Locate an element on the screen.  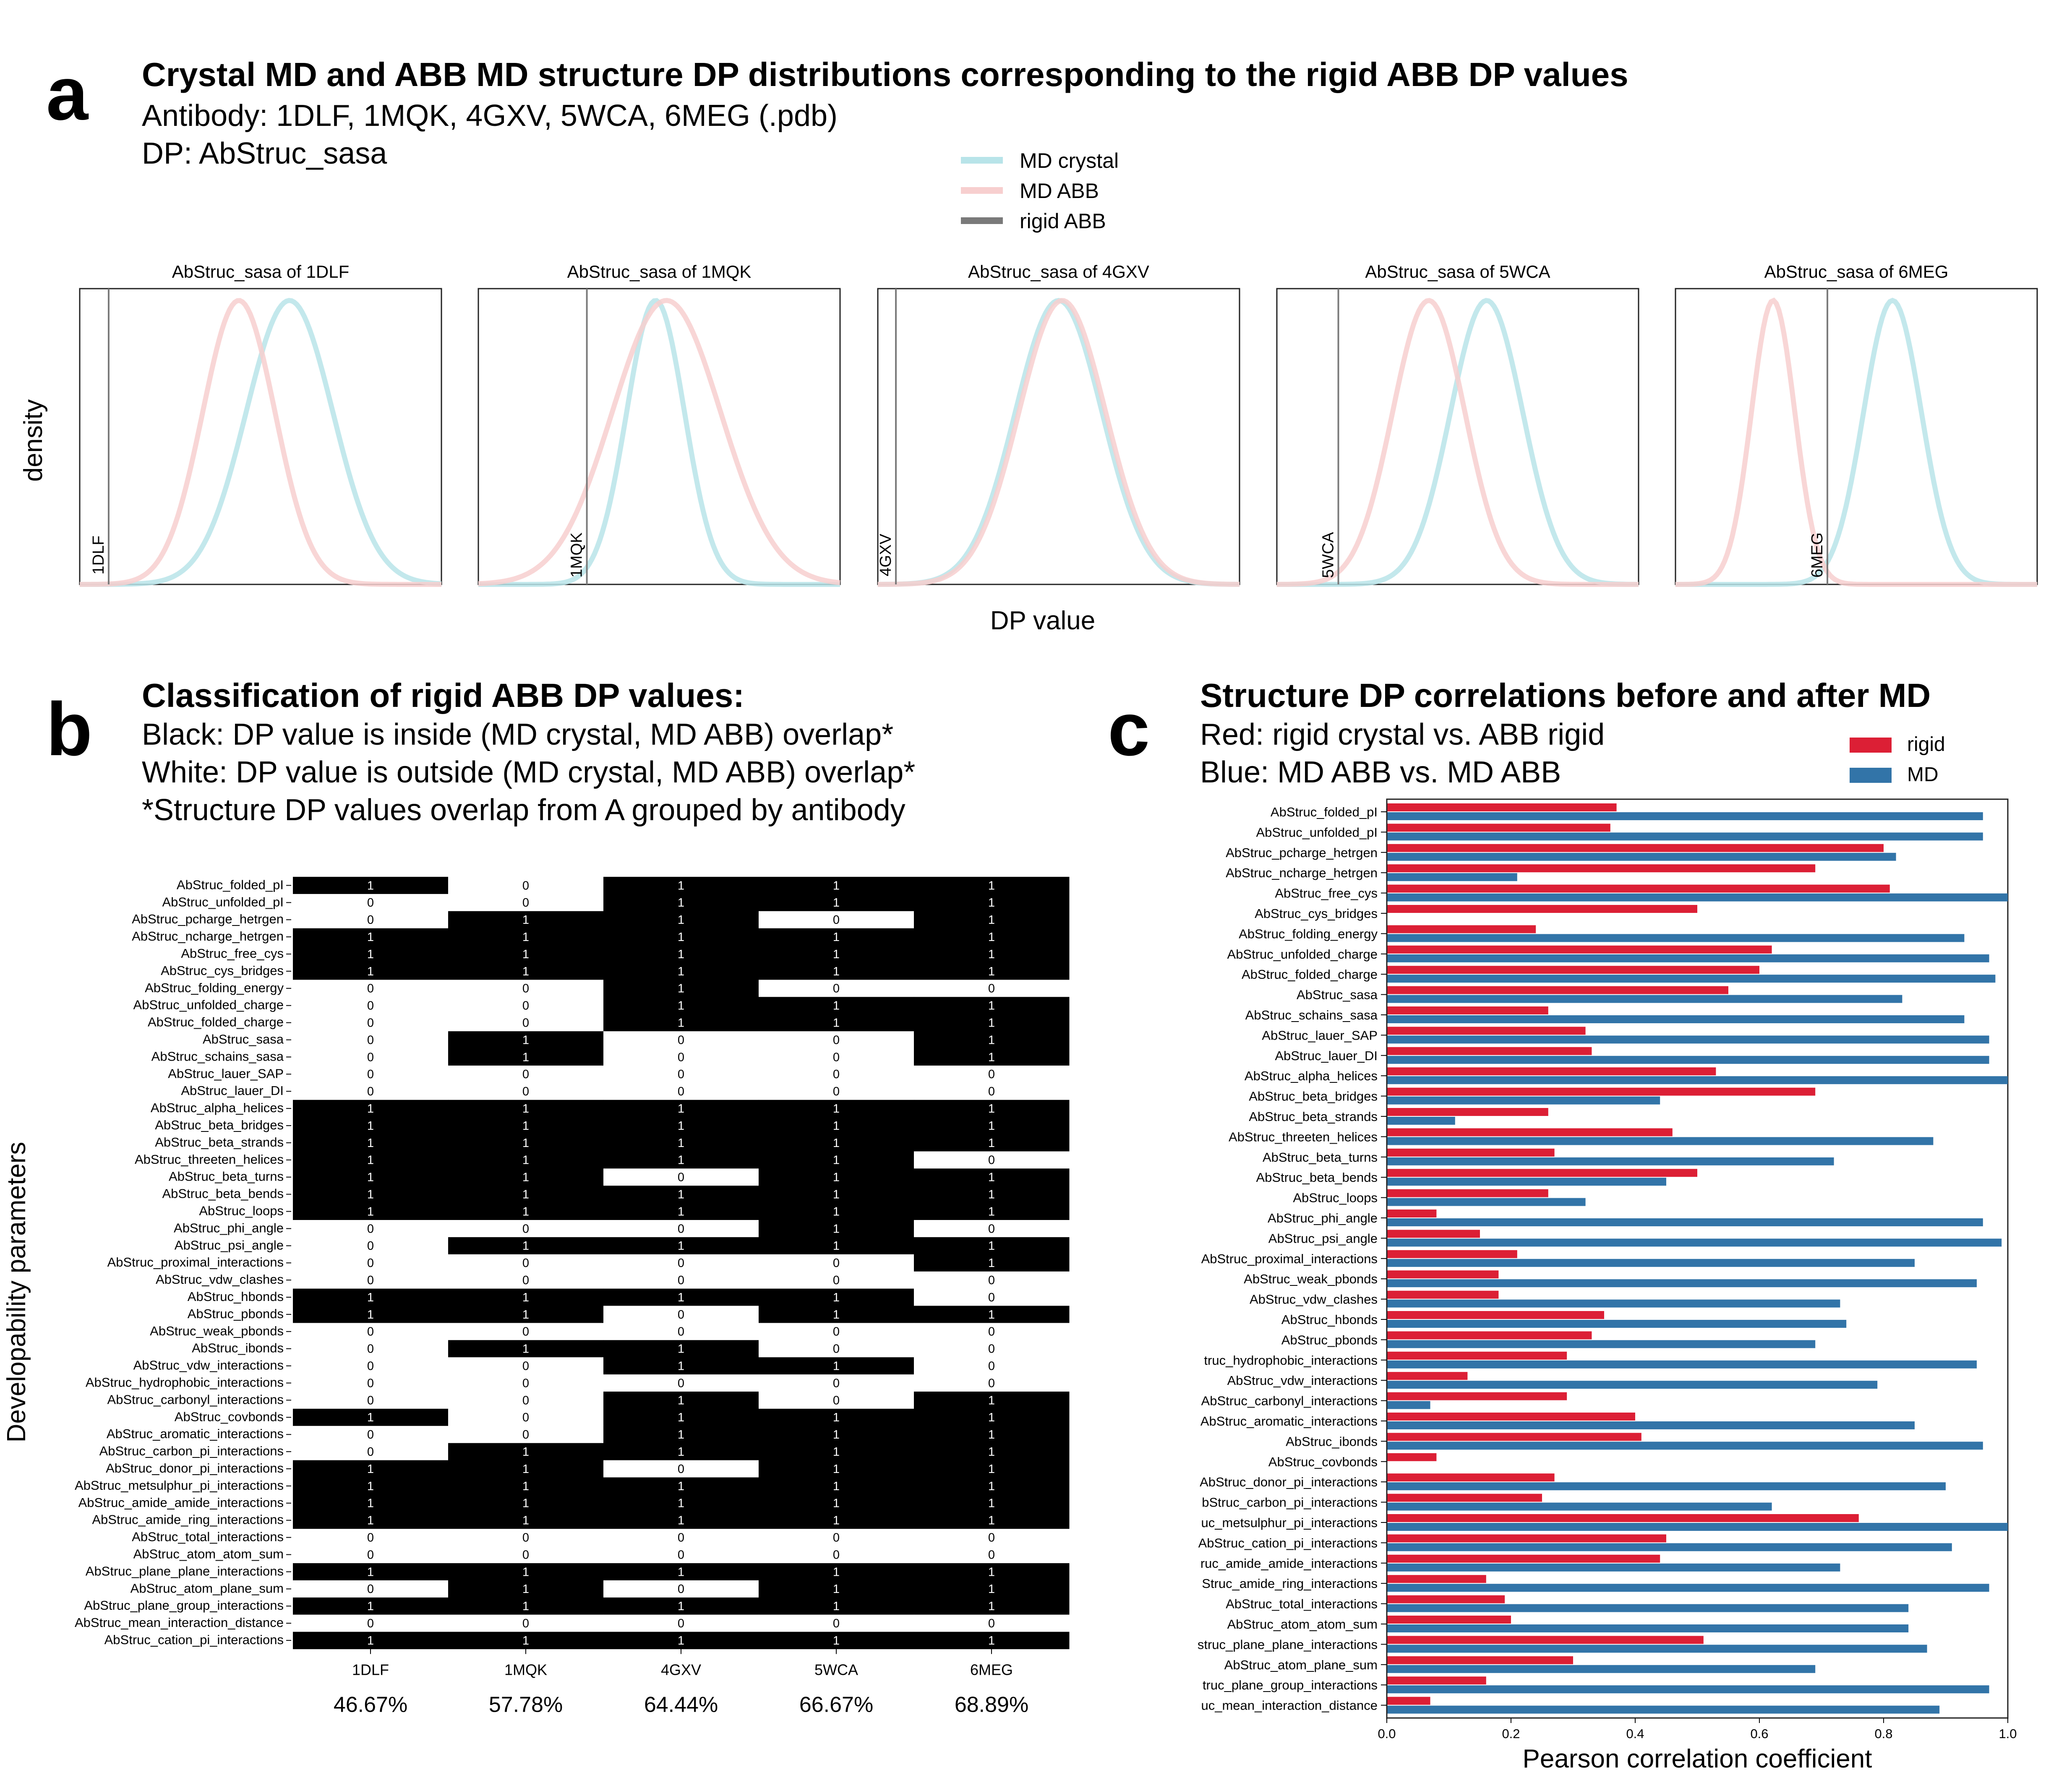
bar-category-label: AbStruc_aromatic_interactions is located at coordinates (1289, 1421).